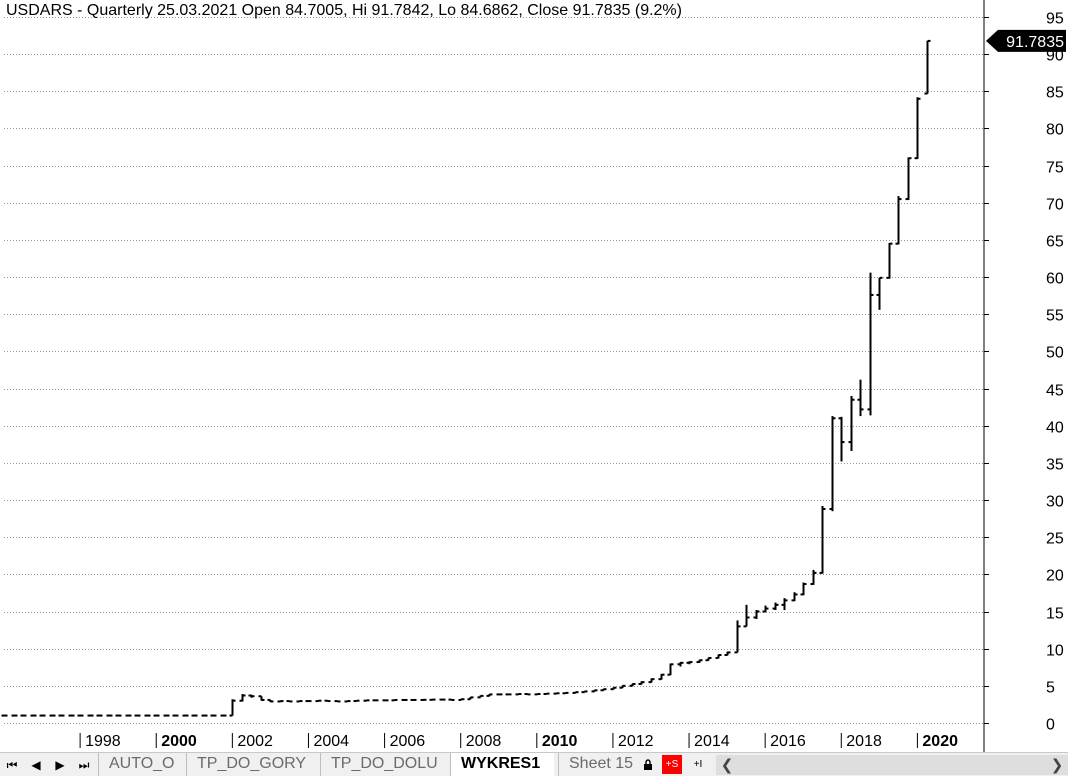 This screenshot has width=1068, height=776. What do you see at coordinates (727, 765) in the screenshot?
I see `scroll-left-icon: ❮` at bounding box center [727, 765].